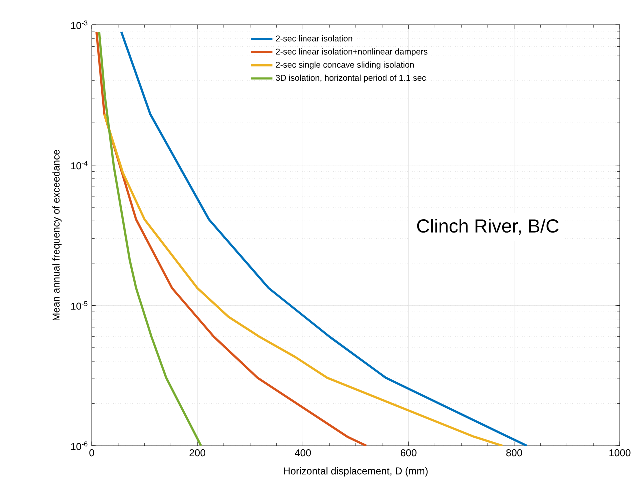 Image resolution: width=641 pixels, height=503 pixels. What do you see at coordinates (150, 238) in the screenshot?
I see `line-series` at bounding box center [150, 238].